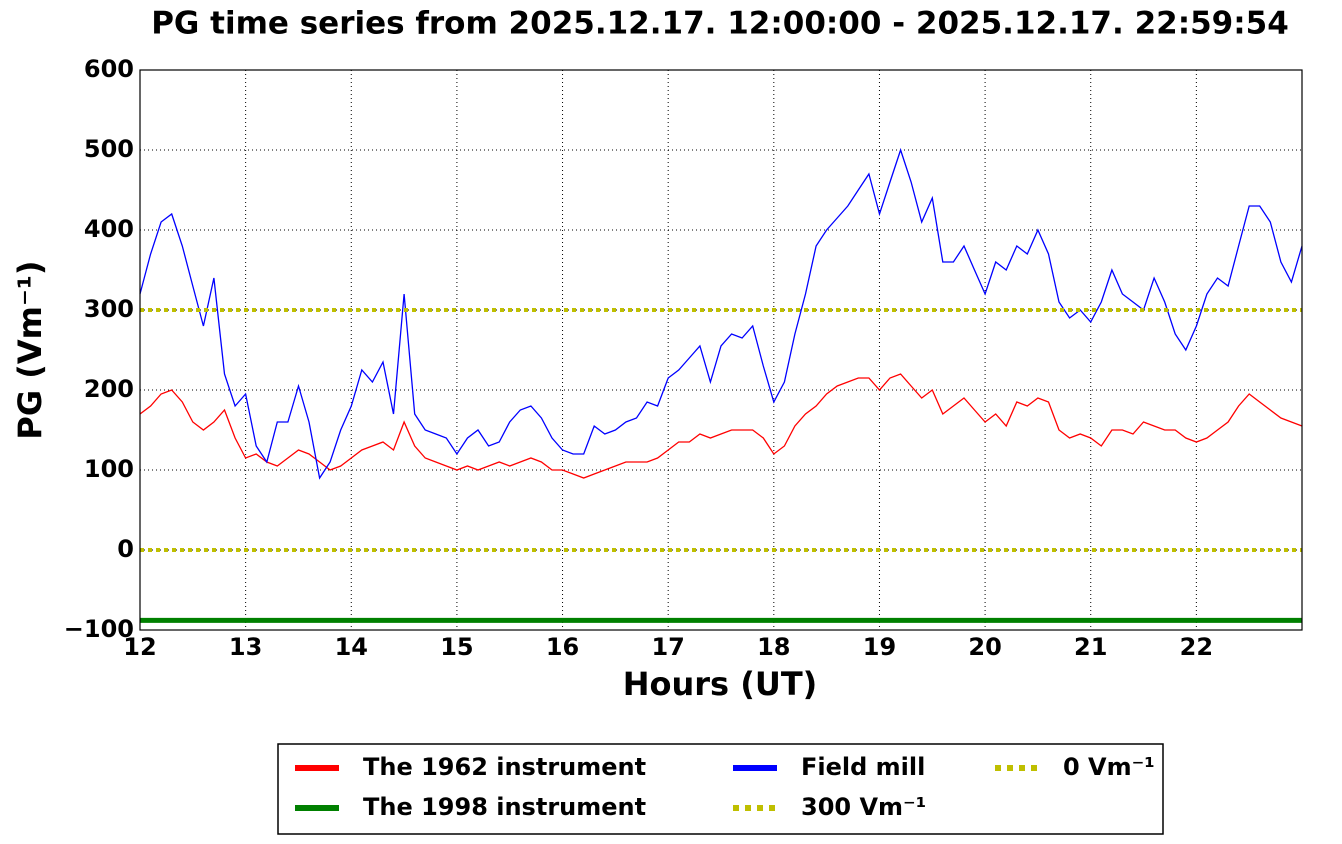 This screenshot has height=844, width=1342. What do you see at coordinates (984, 647) in the screenshot?
I see `x-tick-label: 20` at bounding box center [984, 647].